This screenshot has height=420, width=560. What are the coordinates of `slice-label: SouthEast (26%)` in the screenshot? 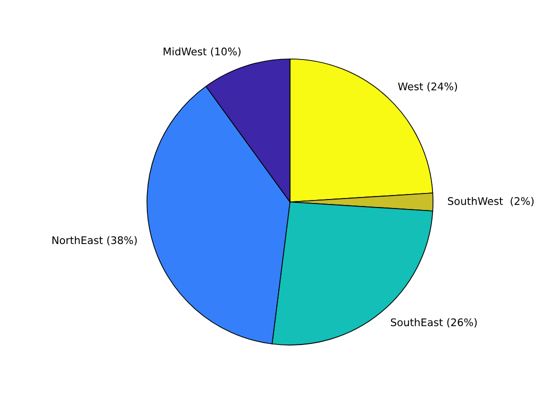 It's located at (433, 323).